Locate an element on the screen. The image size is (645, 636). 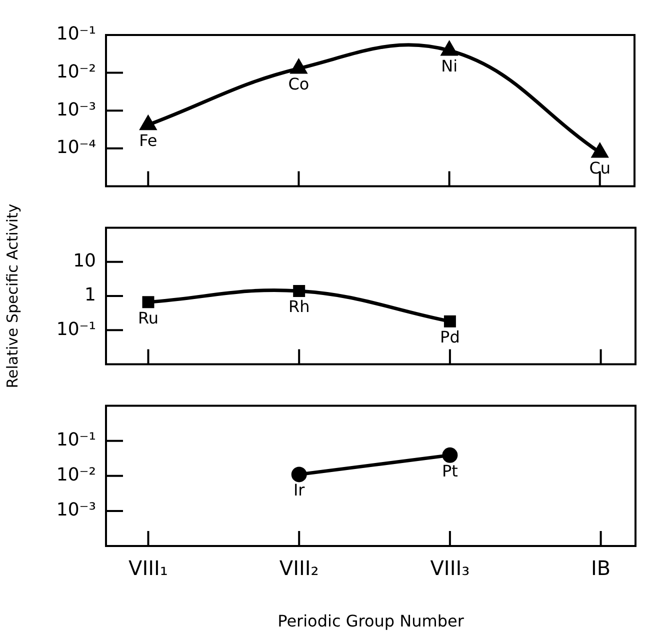
y-tick-label: 10 is located at coordinates (84, 261).